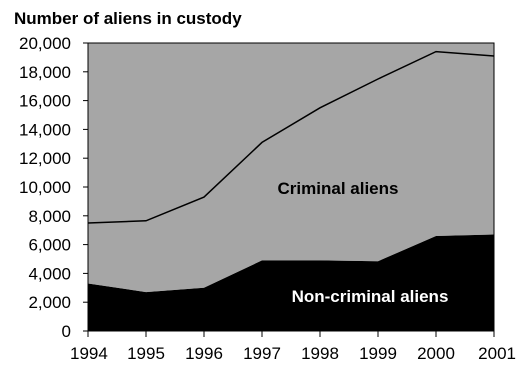  What do you see at coordinates (293, 347) in the screenshot?
I see `x-axis: 1994 1995 1996 1997 1998 1999 2000 2001` at bounding box center [293, 347].